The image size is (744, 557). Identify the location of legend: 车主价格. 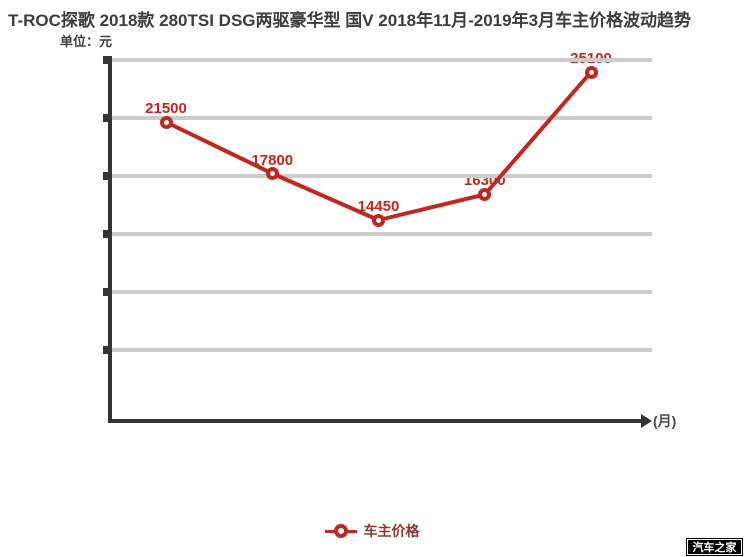
(372, 531).